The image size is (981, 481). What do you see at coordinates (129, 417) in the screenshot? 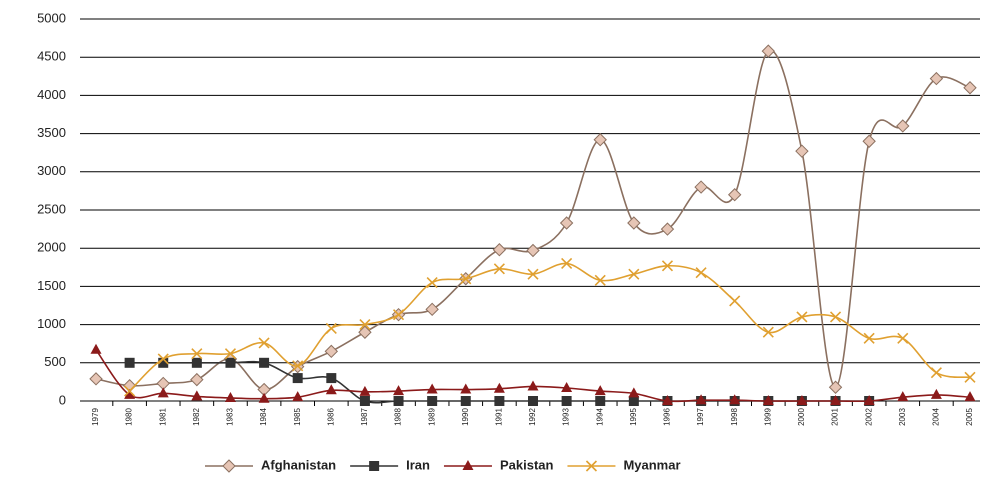
I see `x-tick-label: 1980` at bounding box center [129, 417].